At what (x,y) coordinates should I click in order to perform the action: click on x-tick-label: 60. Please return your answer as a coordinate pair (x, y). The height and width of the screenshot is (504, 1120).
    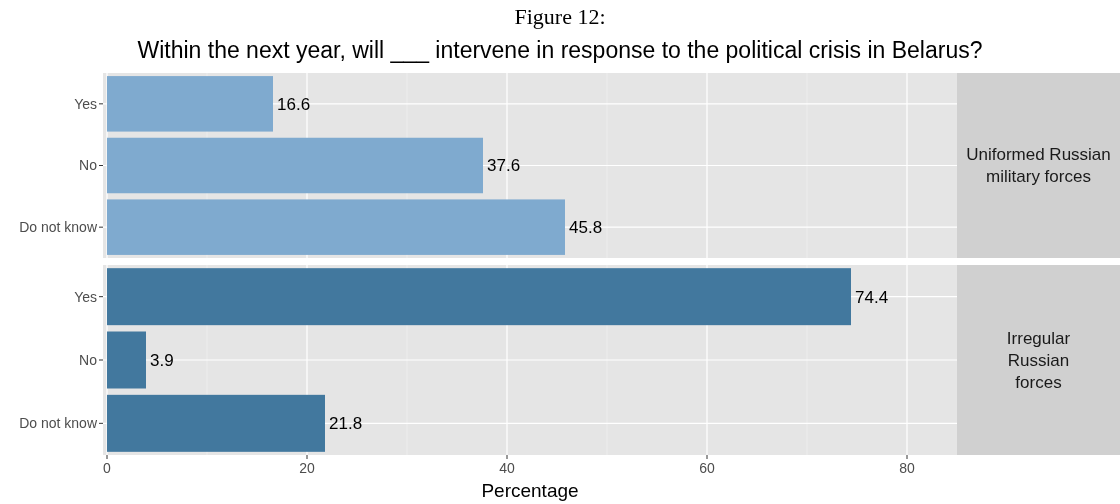
    Looking at the image, I should click on (707, 468).